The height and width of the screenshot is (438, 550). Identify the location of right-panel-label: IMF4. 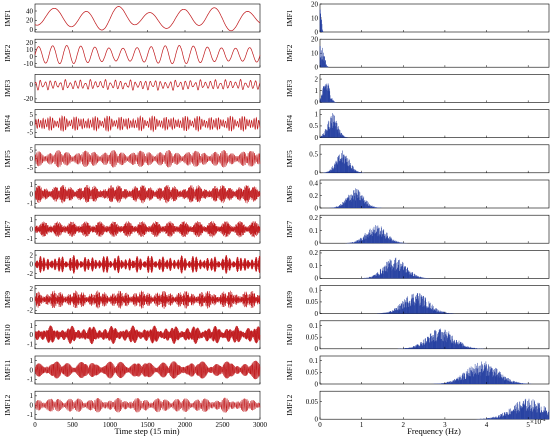
(289, 123).